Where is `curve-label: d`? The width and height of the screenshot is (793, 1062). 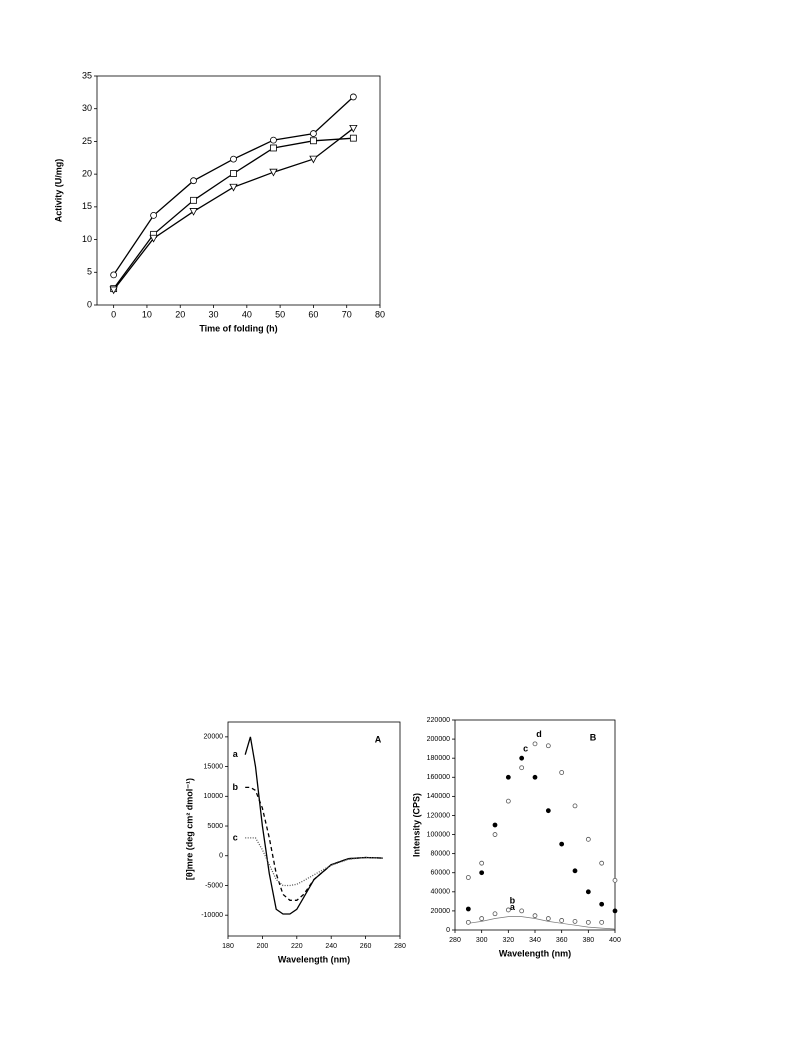 curve-label: d is located at coordinates (539, 734).